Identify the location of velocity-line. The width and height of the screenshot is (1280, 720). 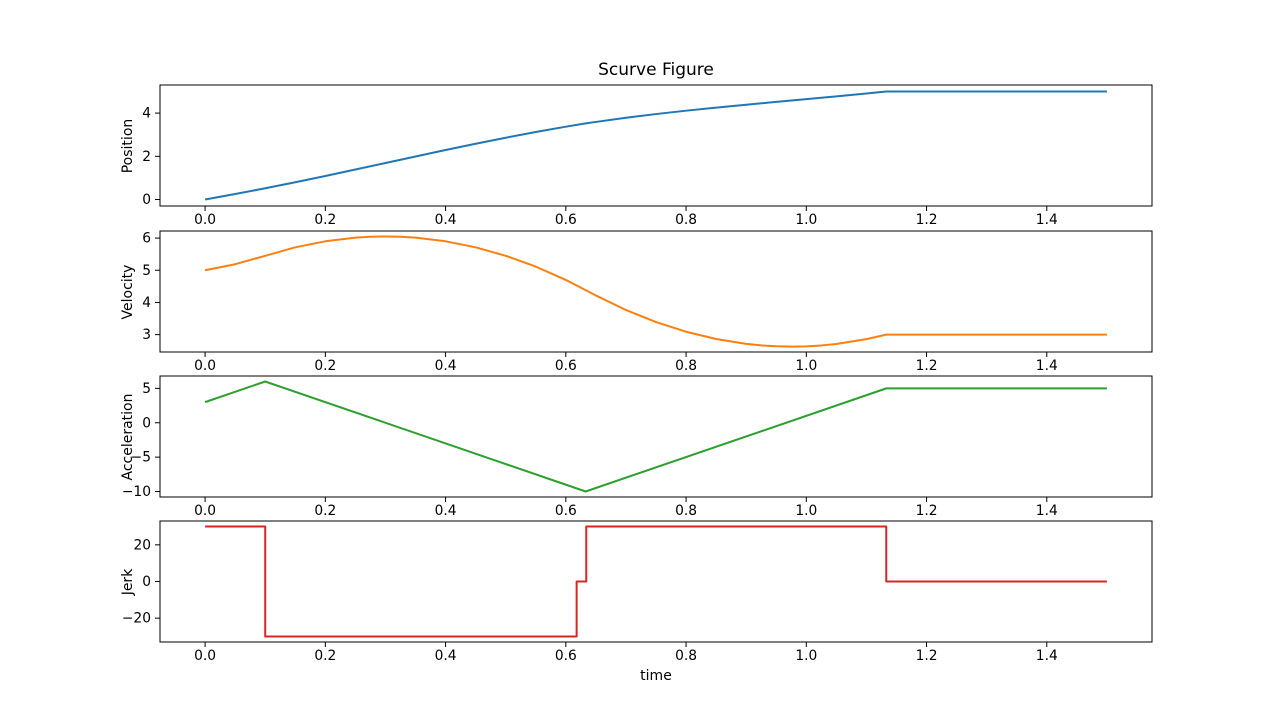
(655, 291).